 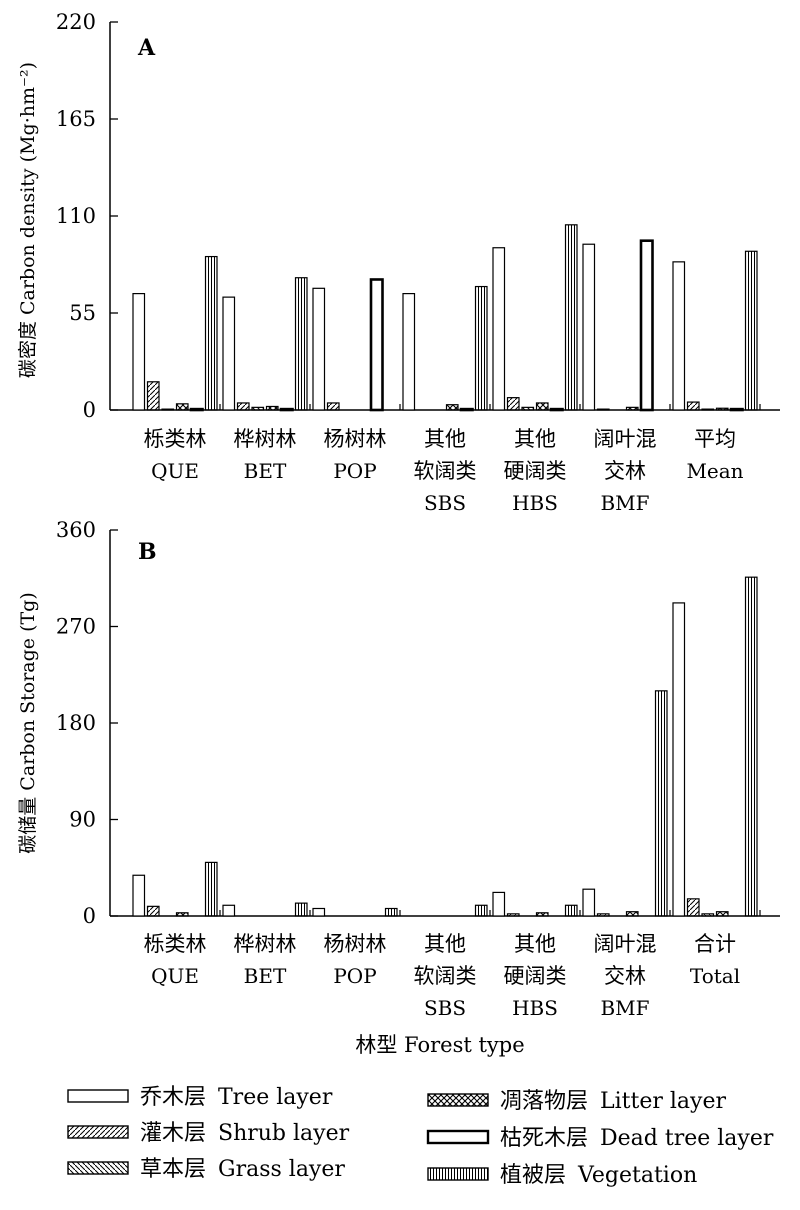 What do you see at coordinates (82, 820) in the screenshot?
I see `y-tick-label: 90` at bounding box center [82, 820].